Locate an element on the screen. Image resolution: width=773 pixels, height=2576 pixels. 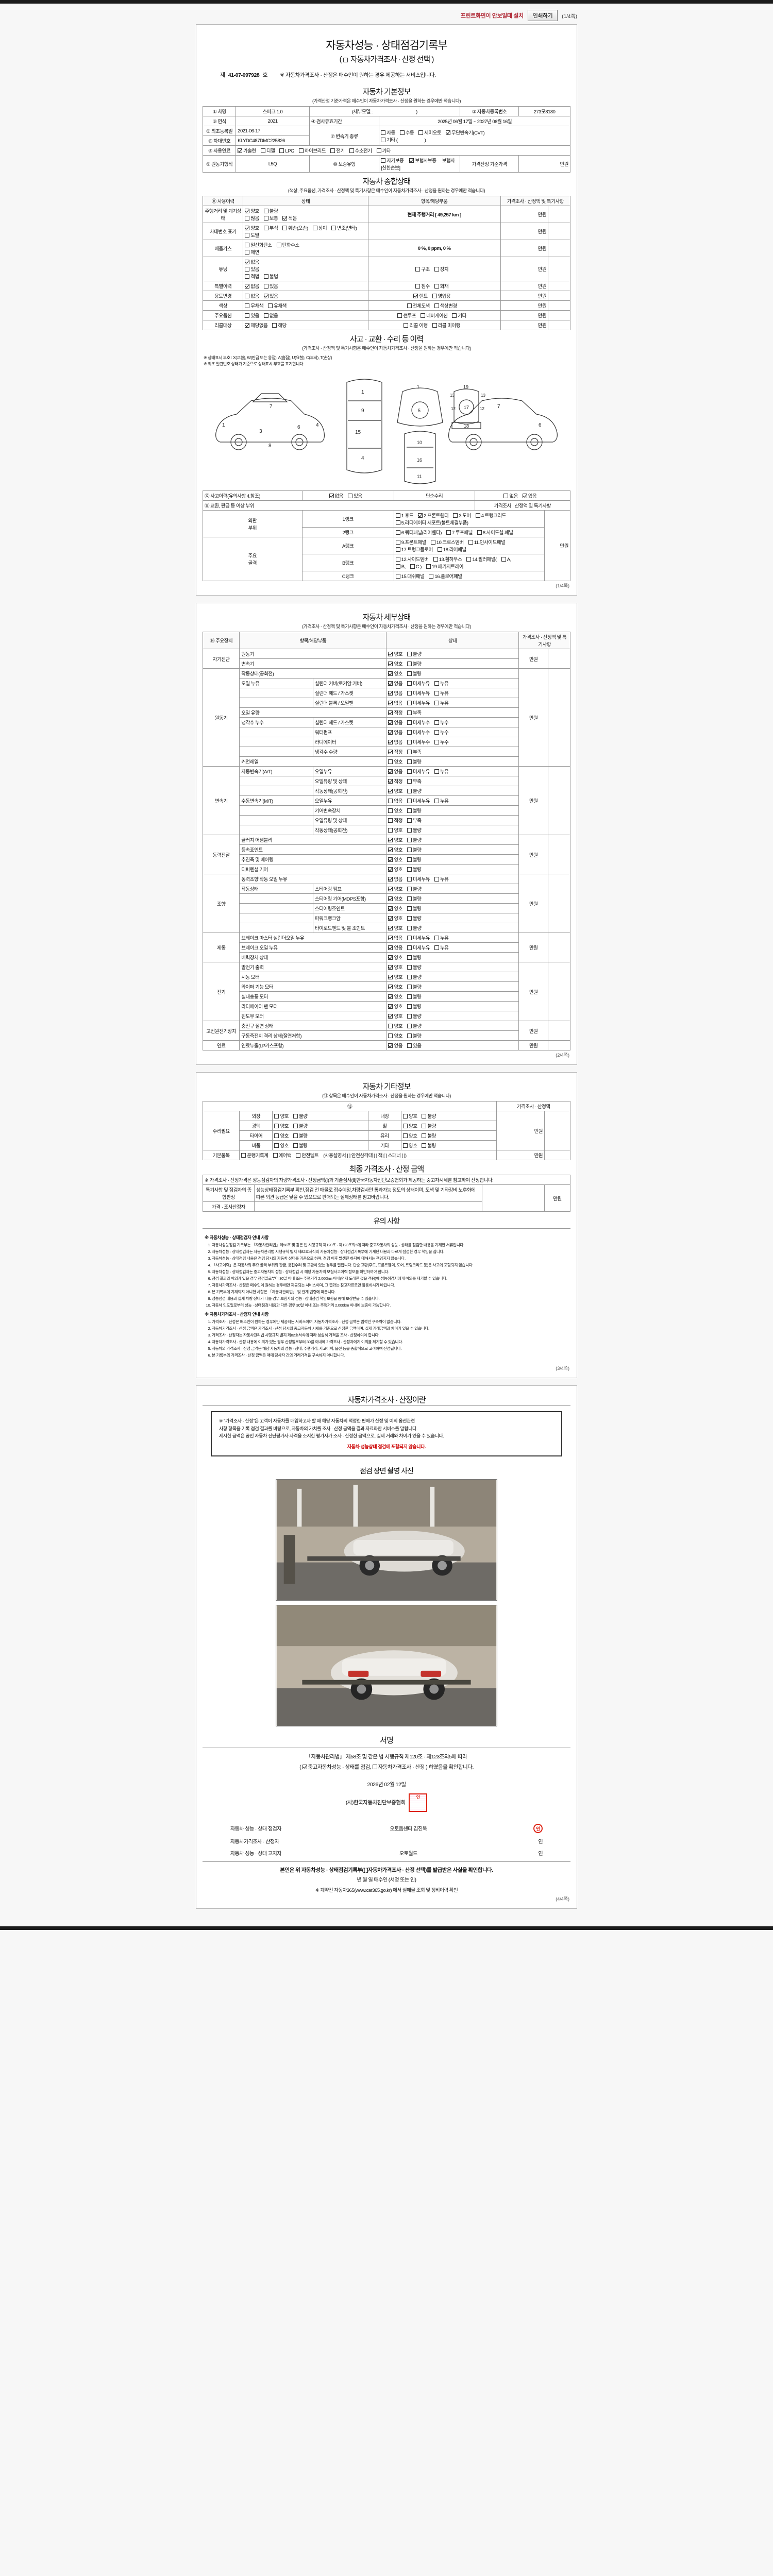
detail-2-0-0-option: 없음 is located at coordinates (395, 771).